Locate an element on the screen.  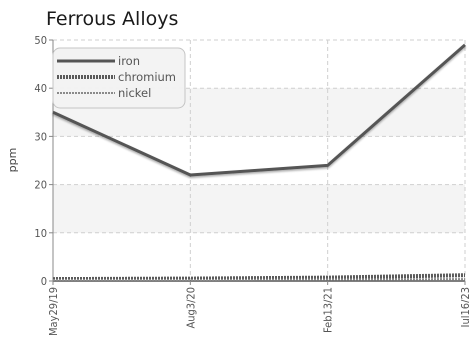
legend-label-iron: iron is located at coordinates (129, 61).